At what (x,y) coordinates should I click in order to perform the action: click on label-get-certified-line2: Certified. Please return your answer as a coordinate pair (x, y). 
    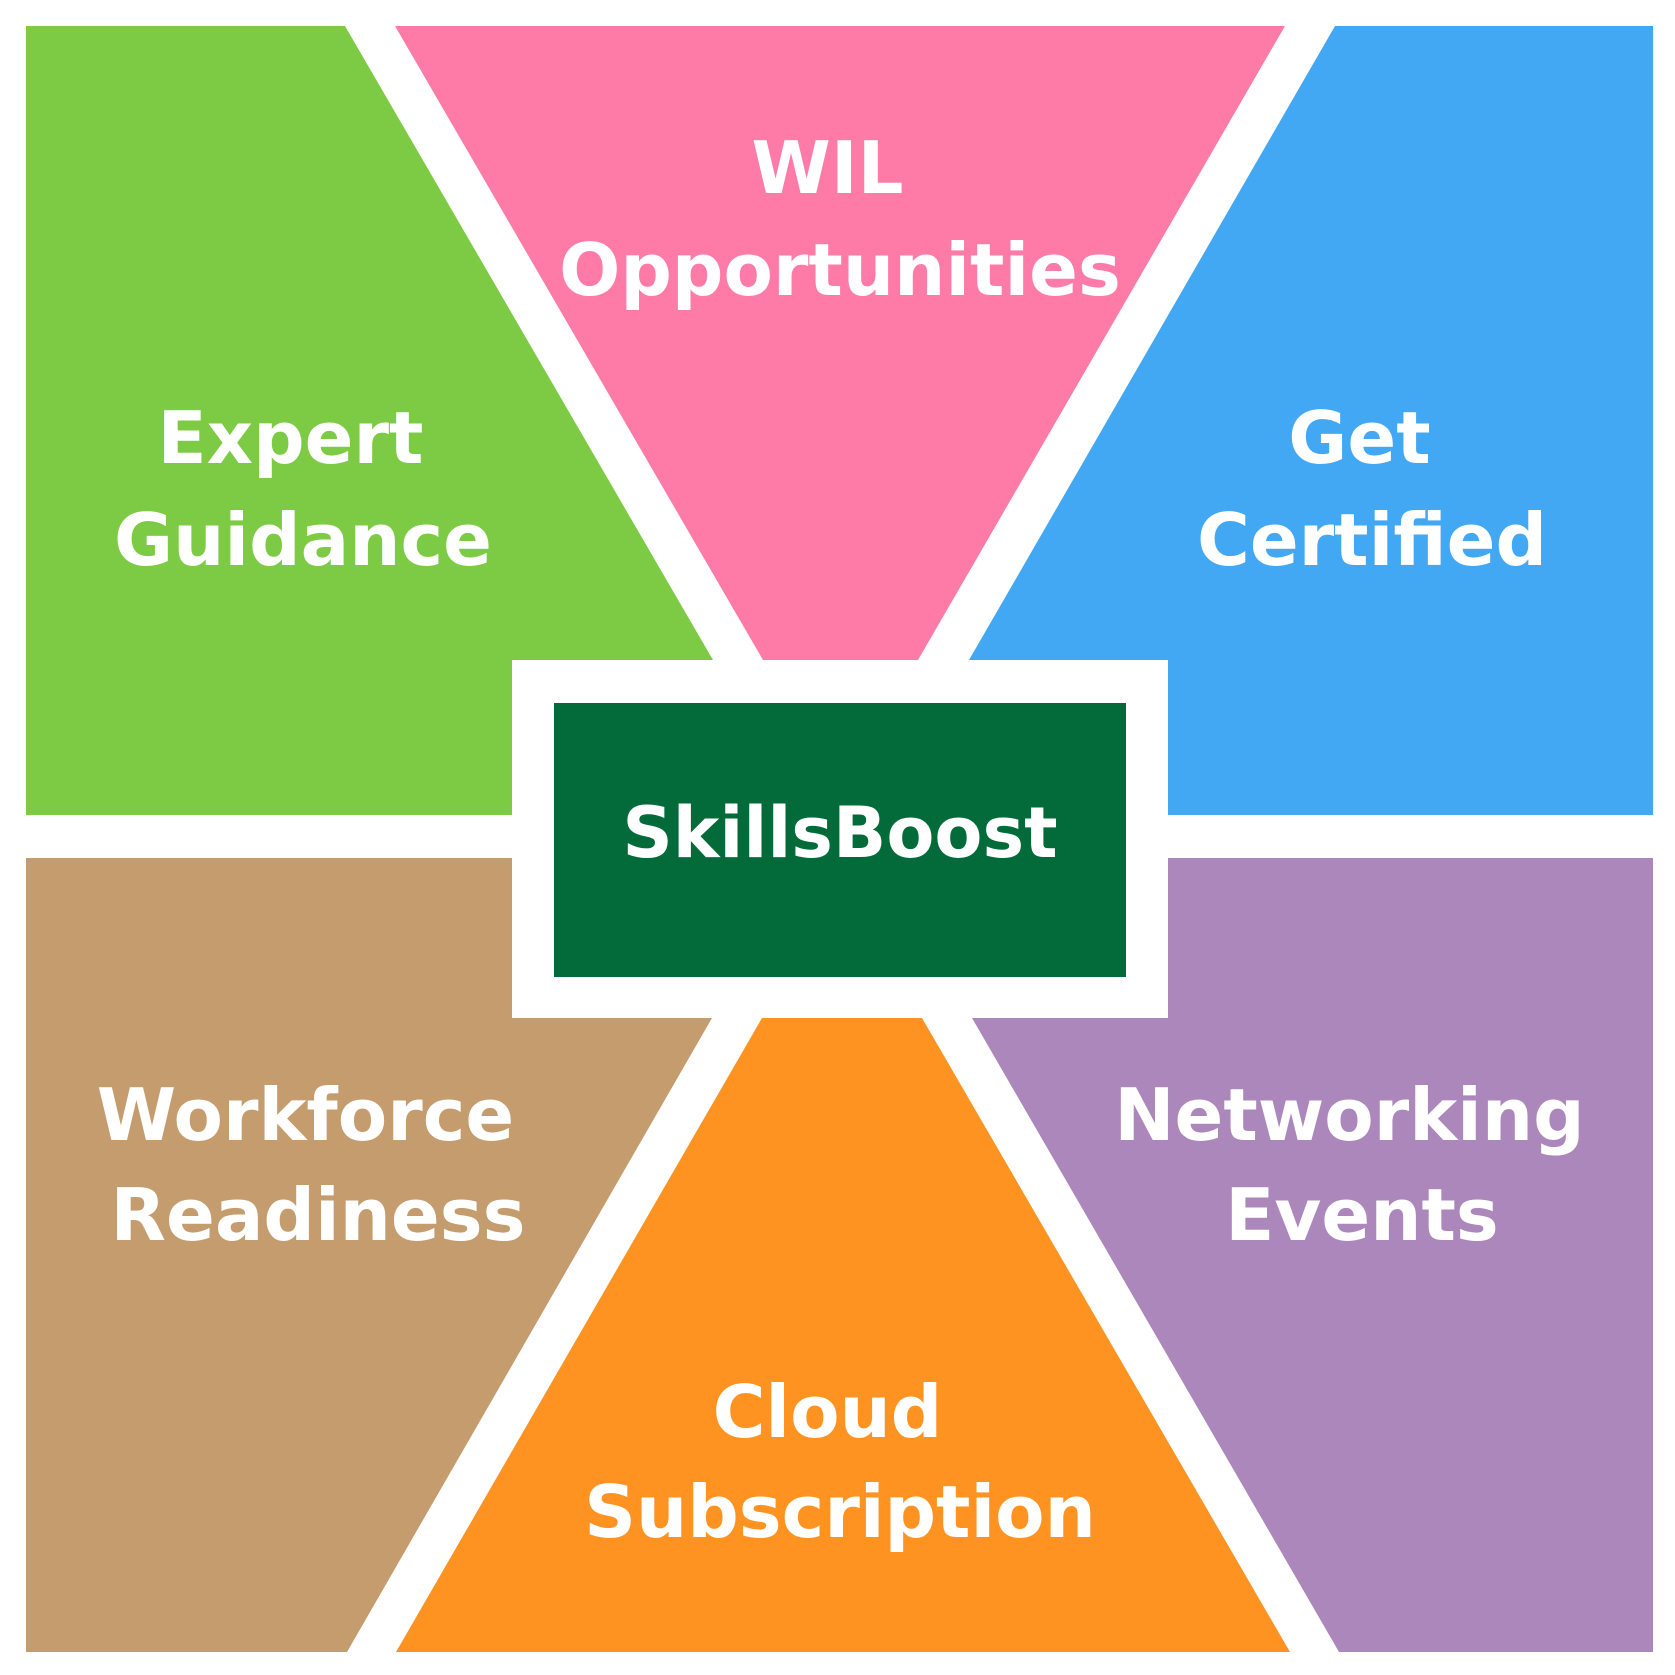
    Looking at the image, I should click on (1372, 540).